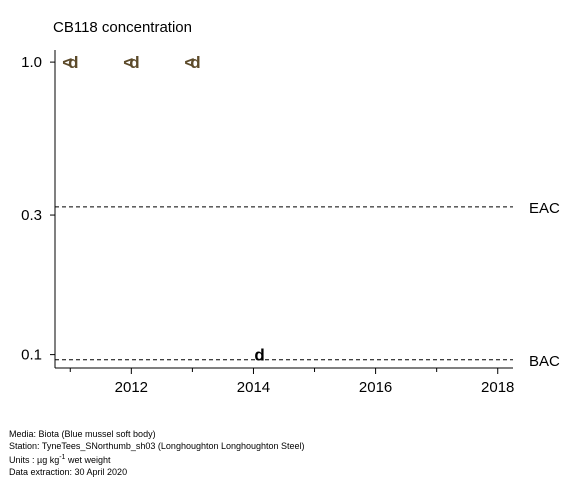 The image size is (580, 480). I want to click on footer-units: Units : µg kg-1 wet weight, so click(60, 460).